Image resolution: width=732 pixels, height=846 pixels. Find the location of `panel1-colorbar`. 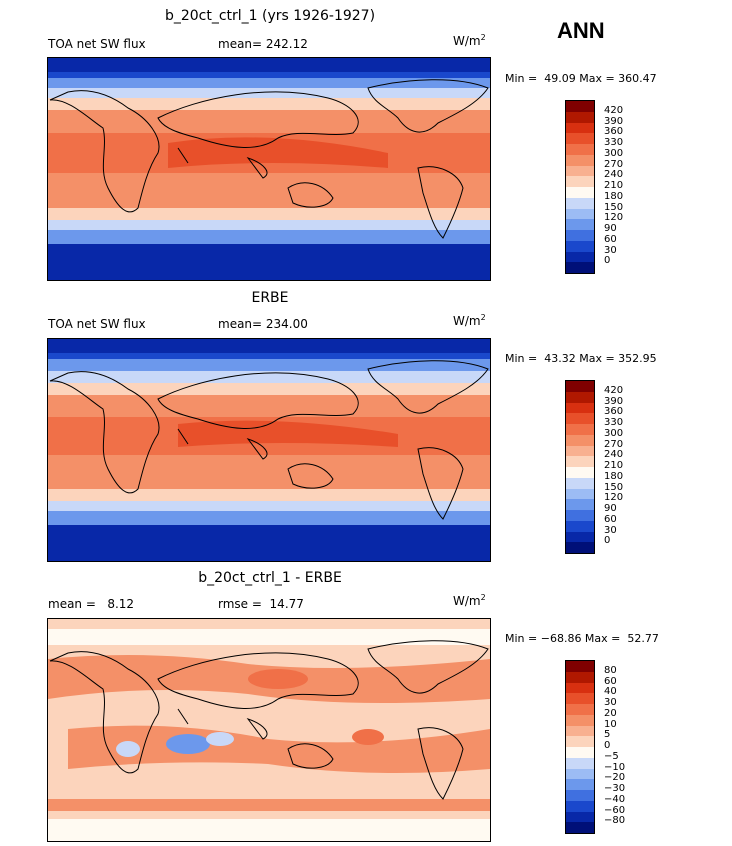

panel1-colorbar is located at coordinates (580, 187).